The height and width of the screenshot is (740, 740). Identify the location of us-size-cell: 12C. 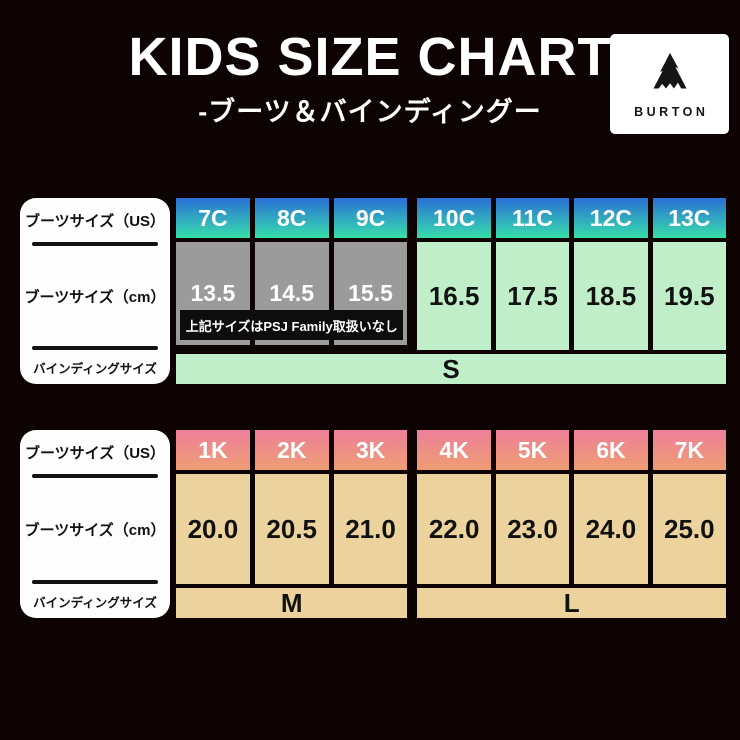
(611, 218).